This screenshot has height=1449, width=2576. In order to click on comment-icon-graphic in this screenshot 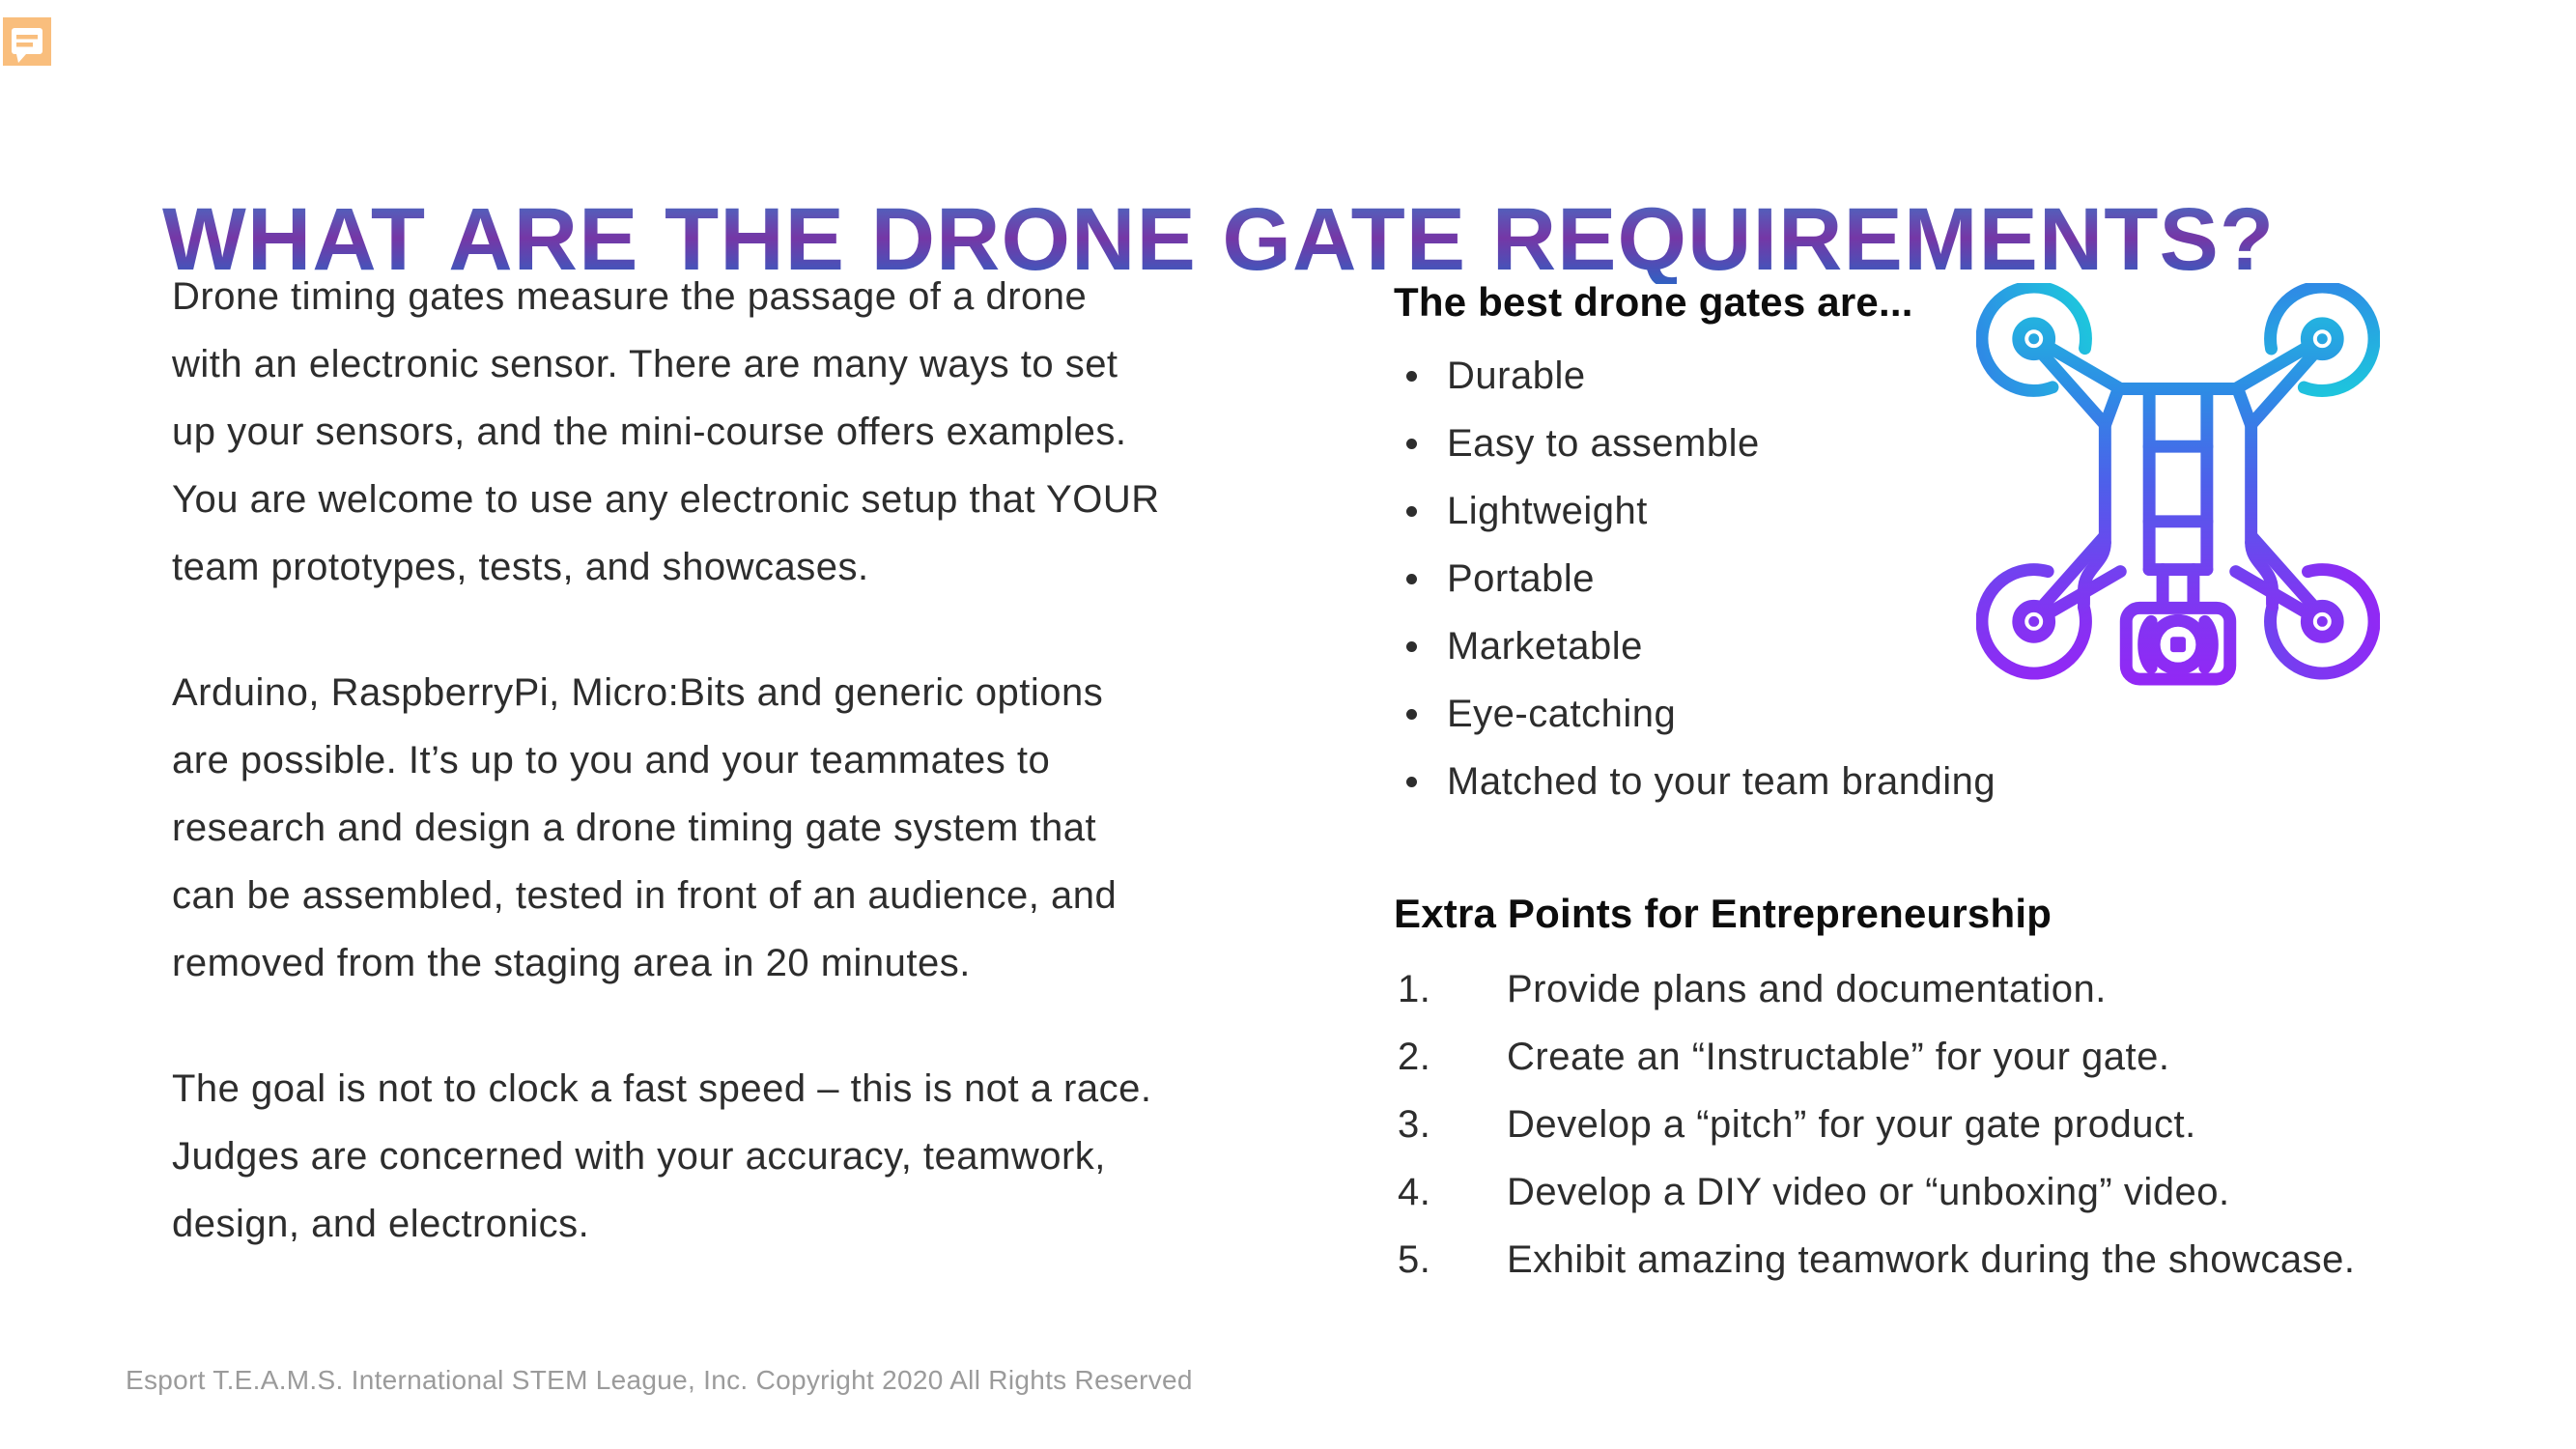, I will do `click(27, 41)`.